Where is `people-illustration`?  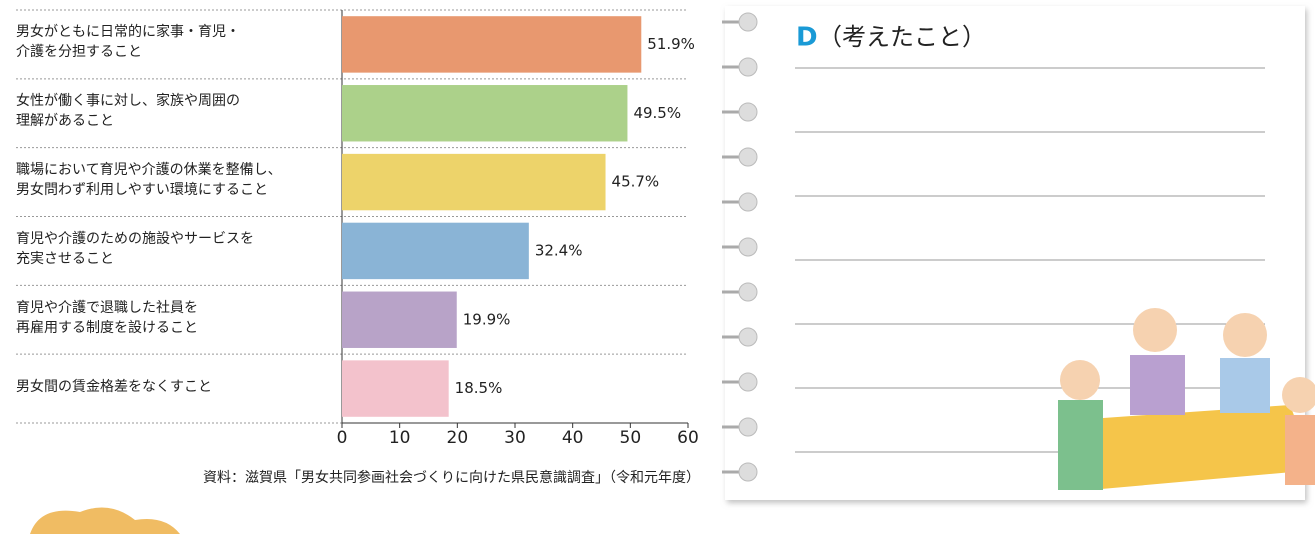
people-illustration is located at coordinates (1186, 399).